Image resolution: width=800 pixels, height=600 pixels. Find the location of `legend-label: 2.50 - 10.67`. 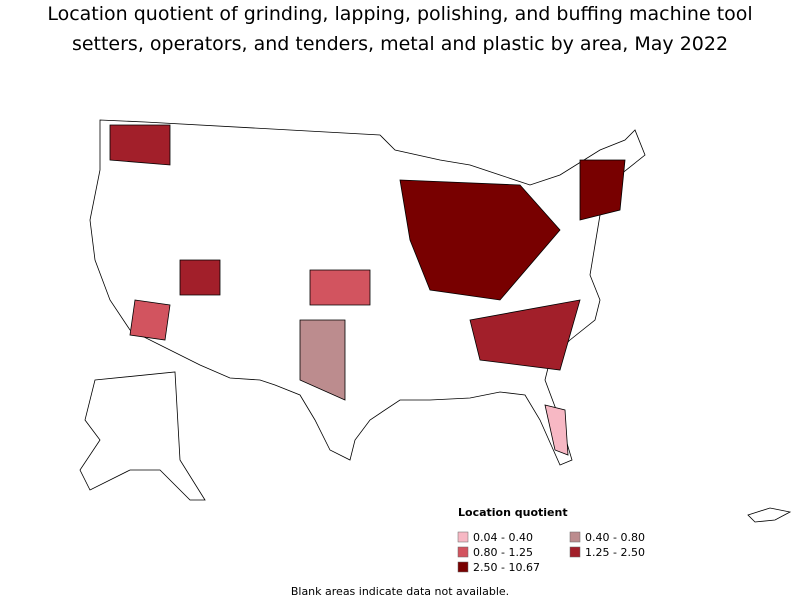

legend-label: 2.50 - 10.67 is located at coordinates (506, 567).